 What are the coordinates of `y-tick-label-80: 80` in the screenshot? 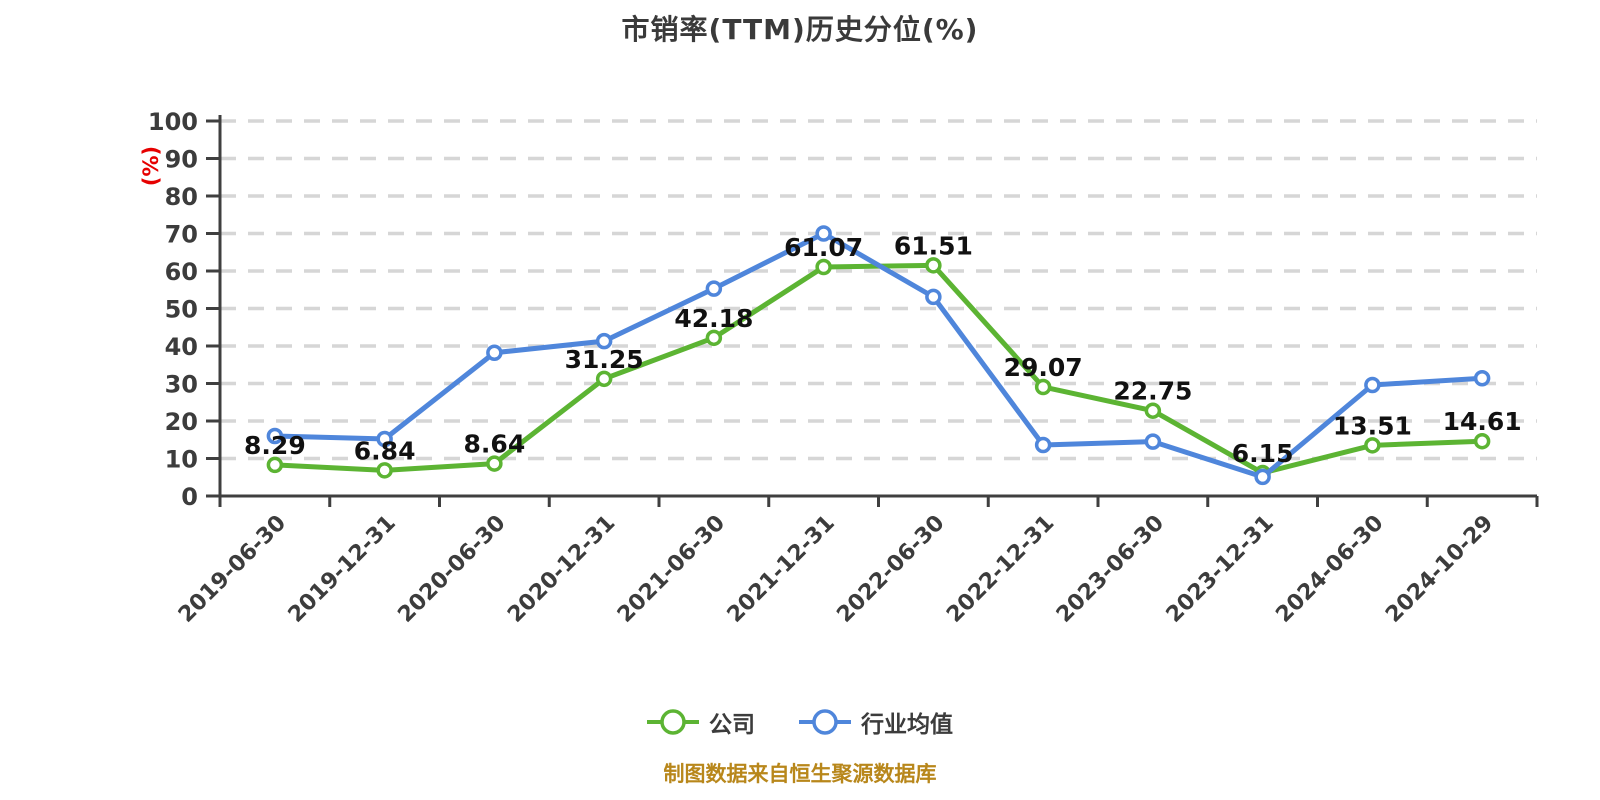 It's located at (181, 197).